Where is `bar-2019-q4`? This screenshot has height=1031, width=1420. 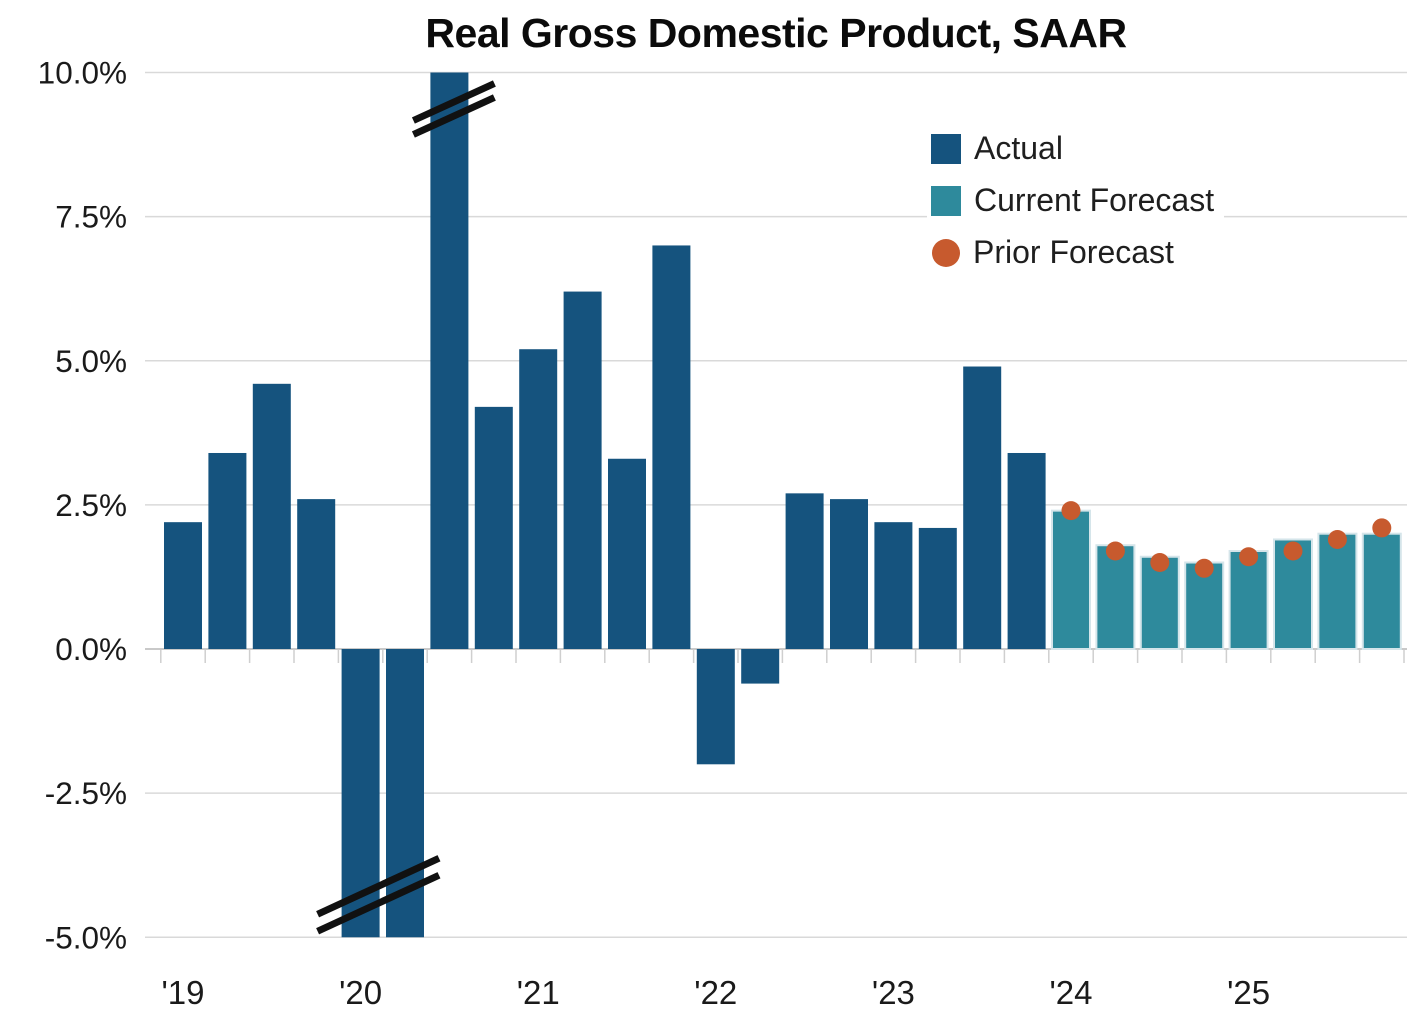
bar-2019-q4 is located at coordinates (316, 574).